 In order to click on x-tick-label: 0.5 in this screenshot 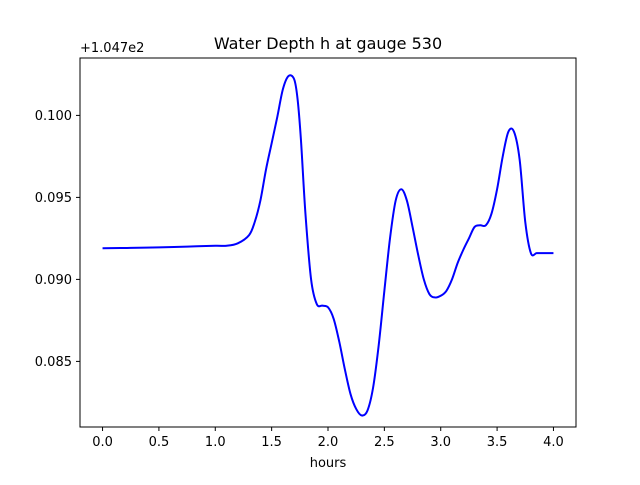, I will do `click(159, 442)`.